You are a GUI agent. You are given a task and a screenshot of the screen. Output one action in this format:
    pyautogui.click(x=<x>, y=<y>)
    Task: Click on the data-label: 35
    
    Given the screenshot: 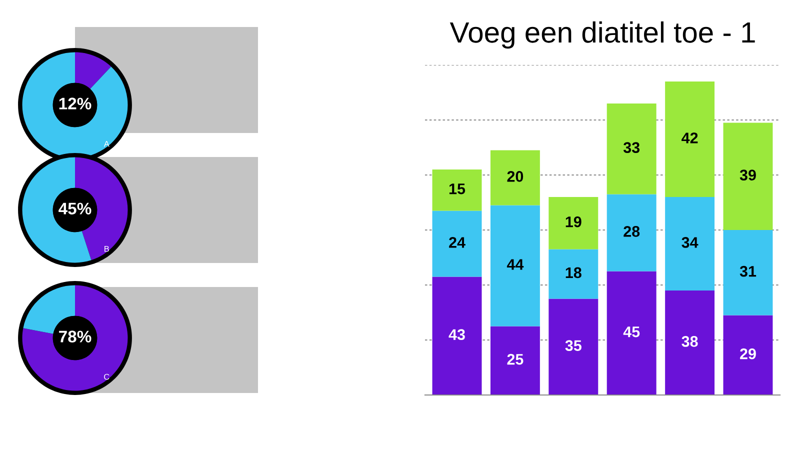 What is the action you would take?
    pyautogui.click(x=573, y=345)
    